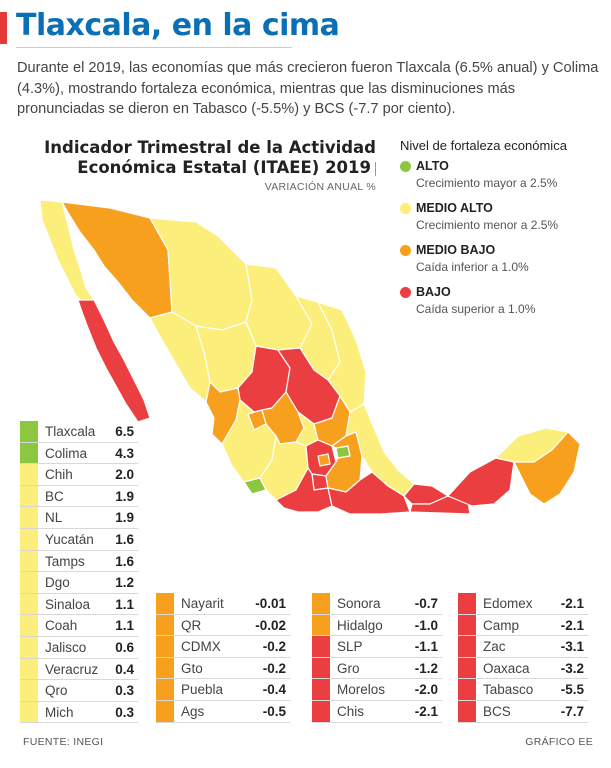 Image resolution: width=611 pixels, height=768 pixels. I want to click on state-value: 0.4, so click(124, 669).